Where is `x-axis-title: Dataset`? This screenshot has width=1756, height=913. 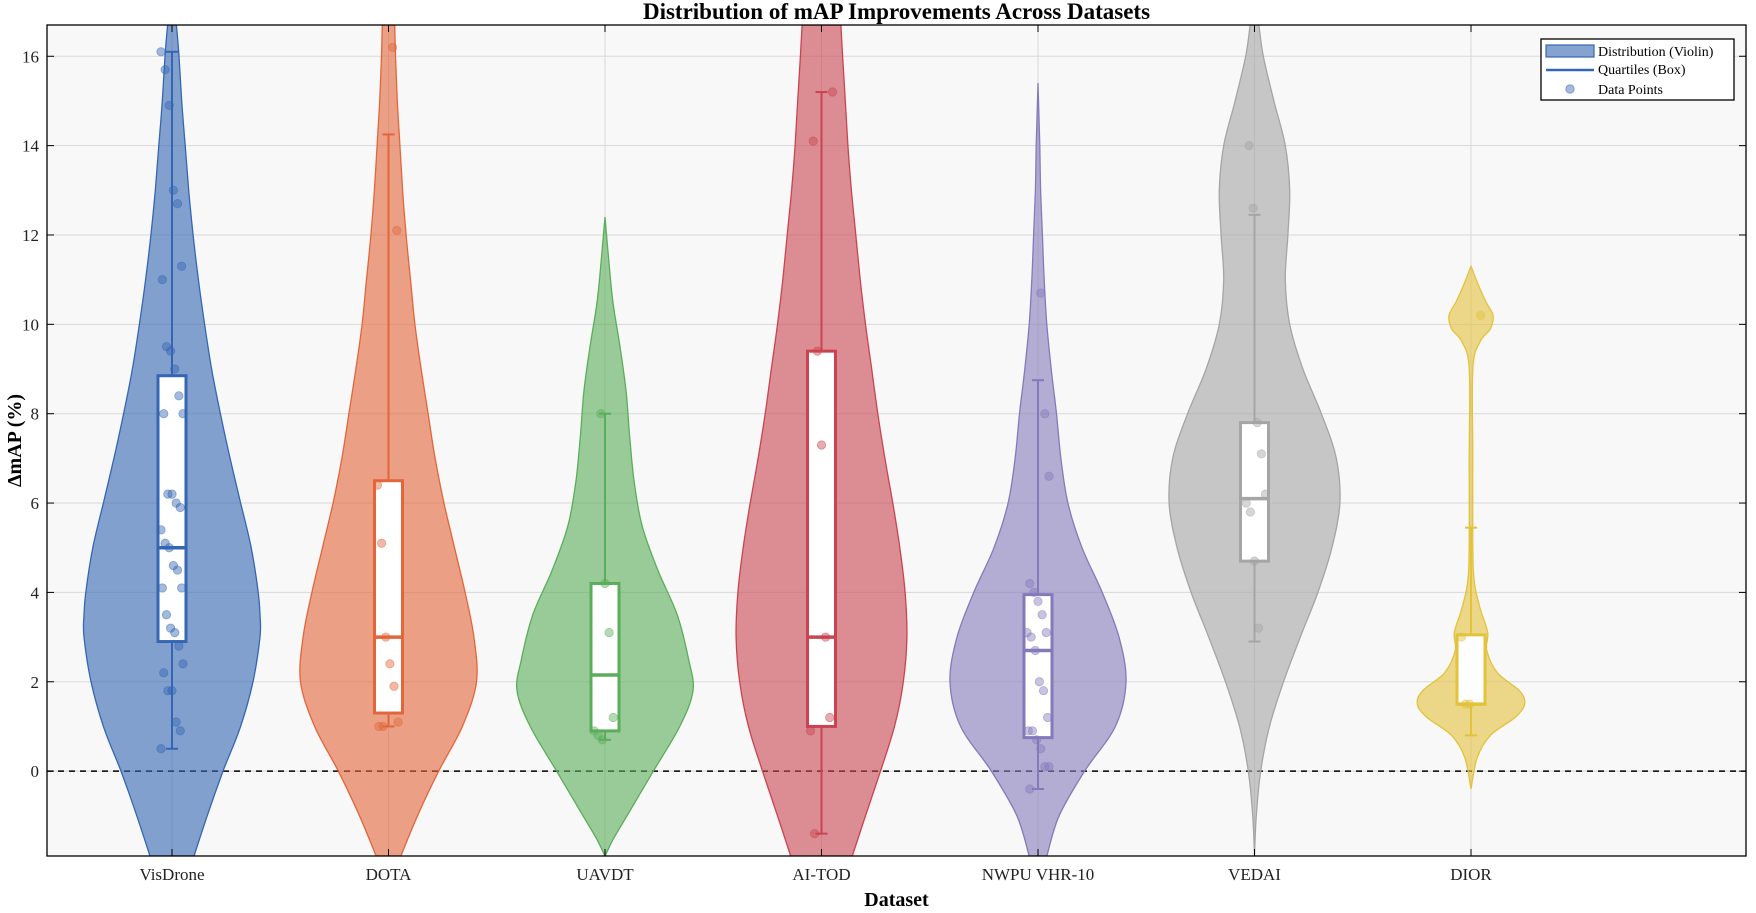 x-axis-title: Dataset is located at coordinates (896, 900).